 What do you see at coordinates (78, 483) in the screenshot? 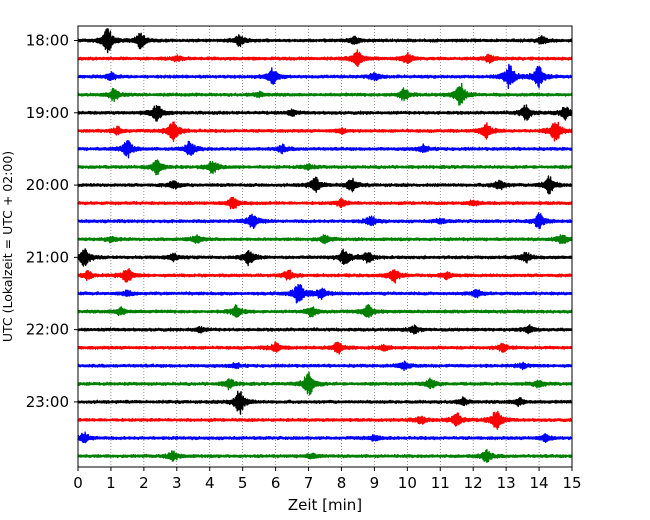
I see `x-tick-label: 0` at bounding box center [78, 483].